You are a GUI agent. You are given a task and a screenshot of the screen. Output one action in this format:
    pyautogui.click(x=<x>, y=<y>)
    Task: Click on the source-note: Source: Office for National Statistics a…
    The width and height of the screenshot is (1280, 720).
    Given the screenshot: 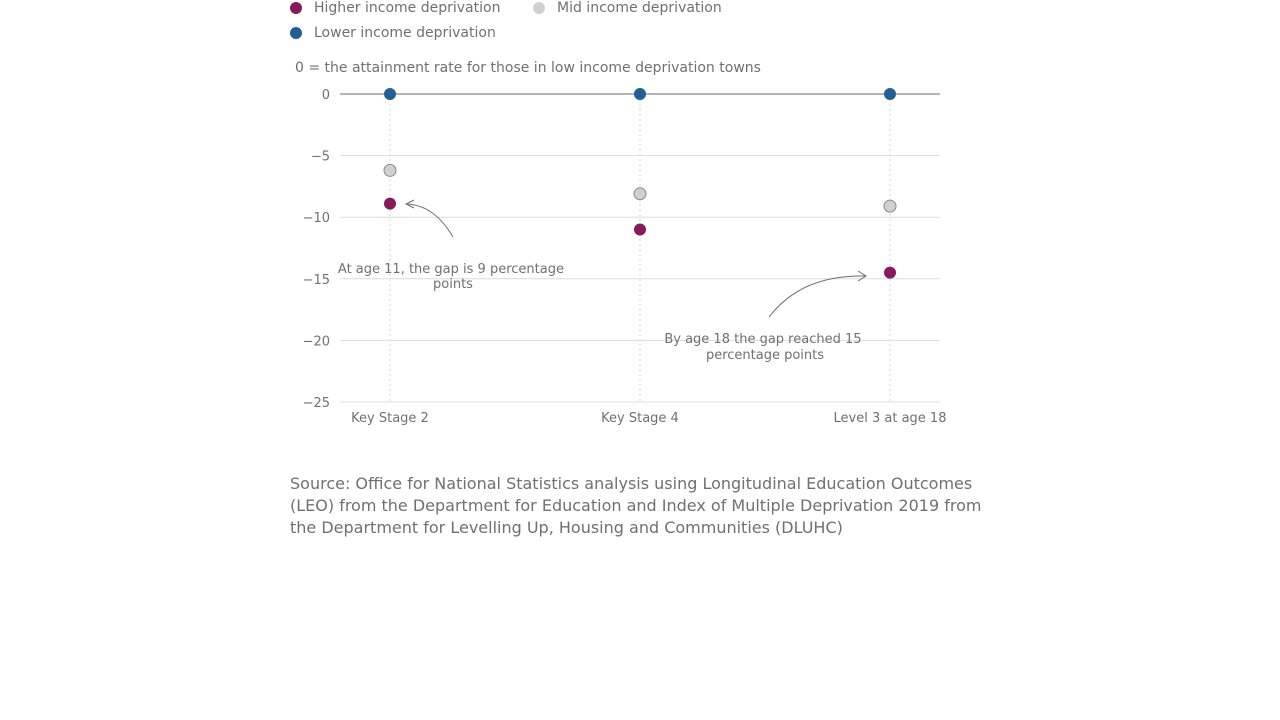 What is the action you would take?
    pyautogui.click(x=636, y=505)
    